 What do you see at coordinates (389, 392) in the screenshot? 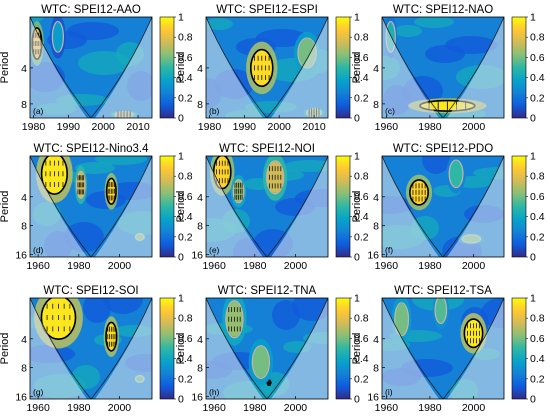
I see `panel-label: (i)` at bounding box center [389, 392].